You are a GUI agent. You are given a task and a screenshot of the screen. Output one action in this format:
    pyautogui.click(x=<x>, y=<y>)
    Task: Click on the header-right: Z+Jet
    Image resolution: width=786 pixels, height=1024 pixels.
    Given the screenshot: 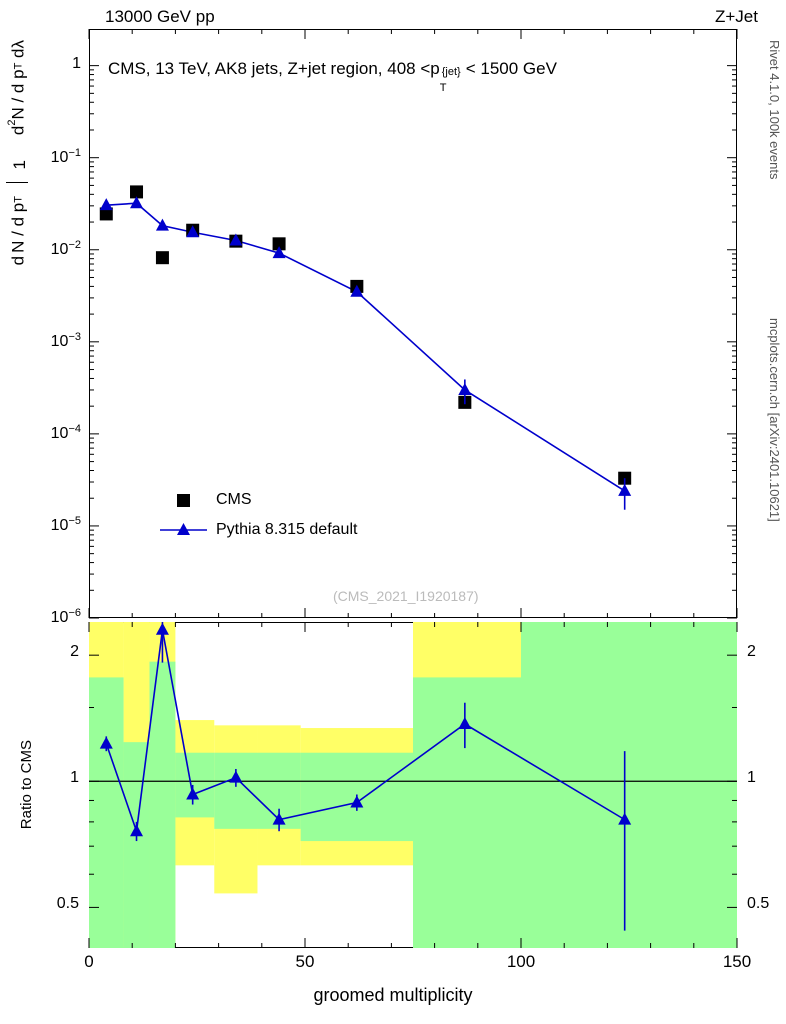 What is the action you would take?
    pyautogui.click(x=736, y=16)
    